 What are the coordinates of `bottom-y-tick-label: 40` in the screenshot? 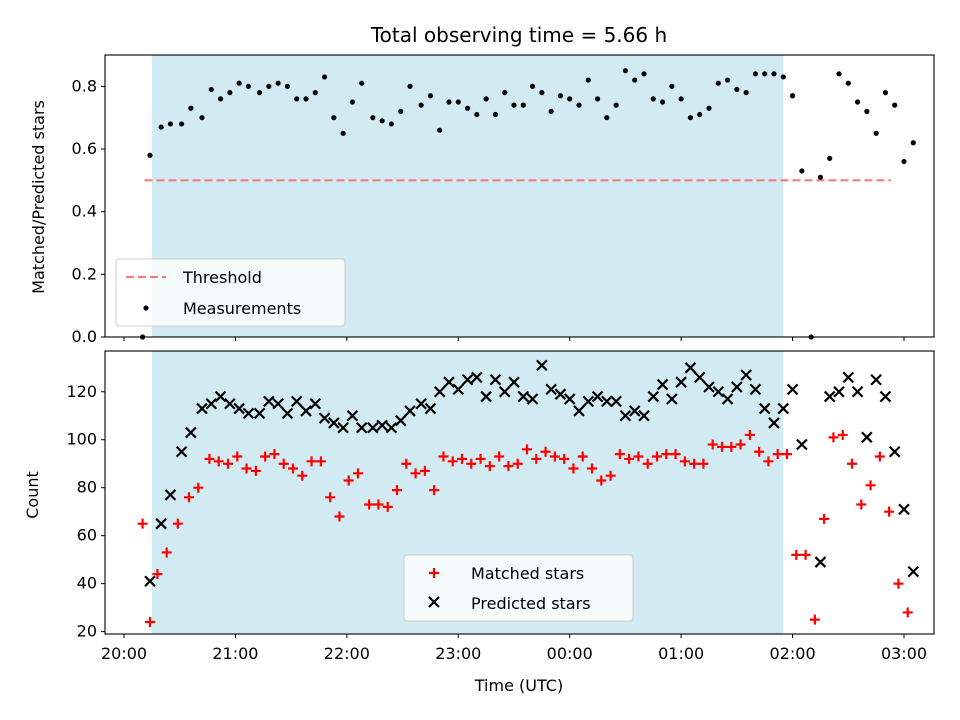 It's located at (87, 583).